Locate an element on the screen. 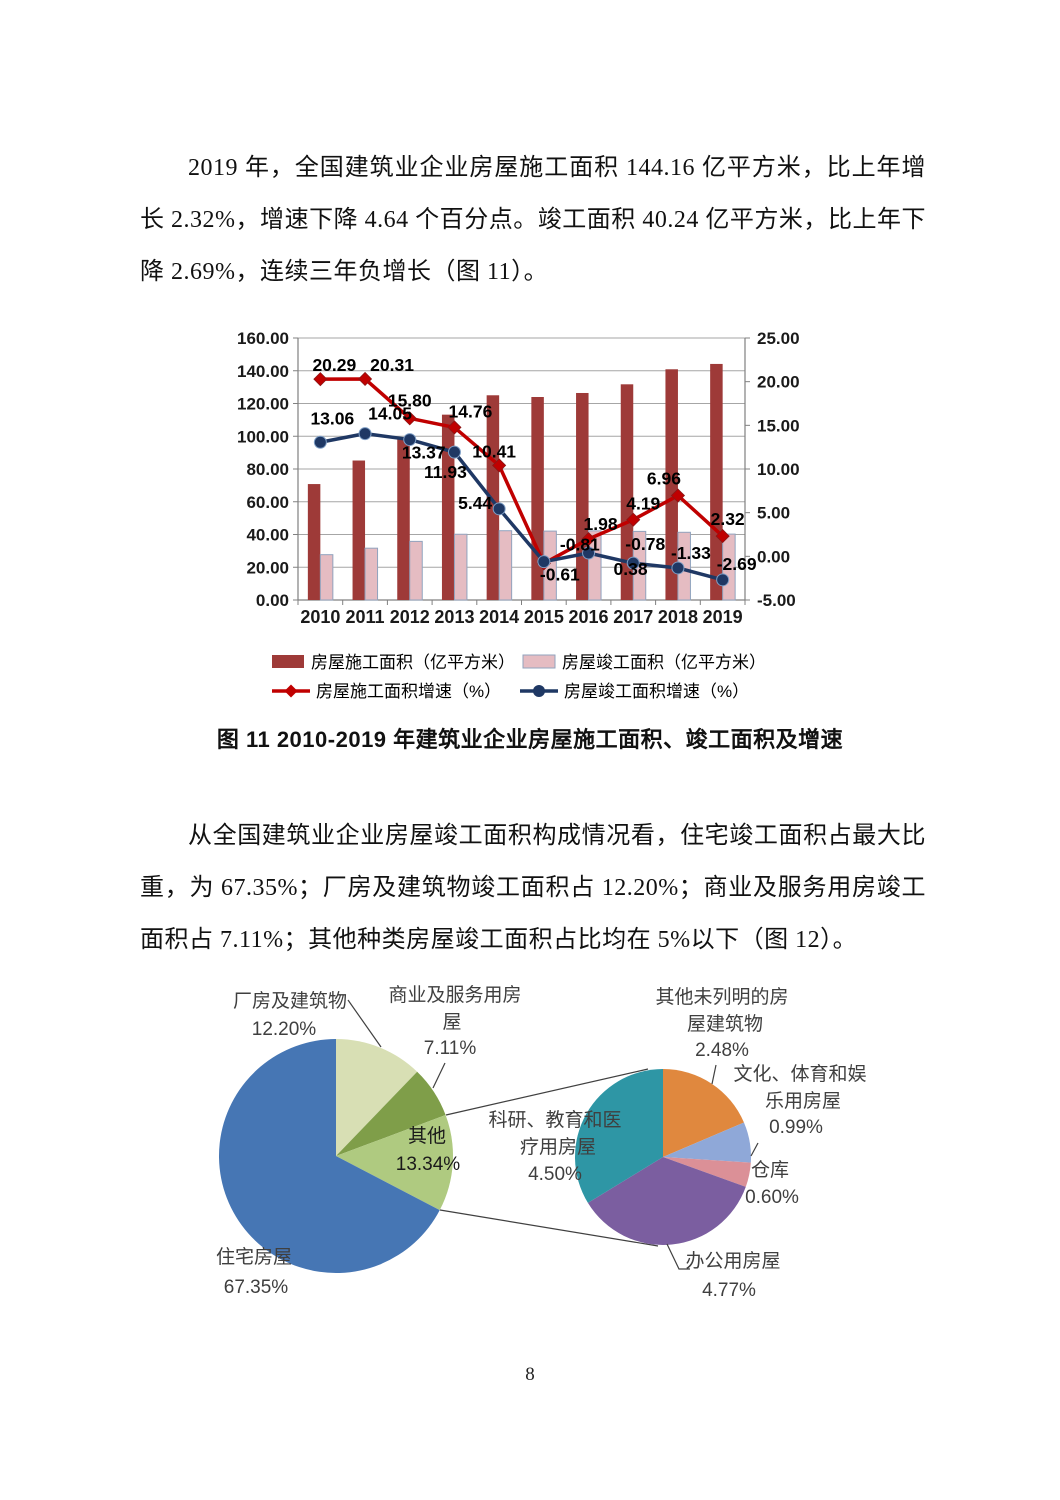 Image resolution: width=1060 pixels, height=1500 pixels. svg-text: -5.00 is located at coordinates (776, 600).